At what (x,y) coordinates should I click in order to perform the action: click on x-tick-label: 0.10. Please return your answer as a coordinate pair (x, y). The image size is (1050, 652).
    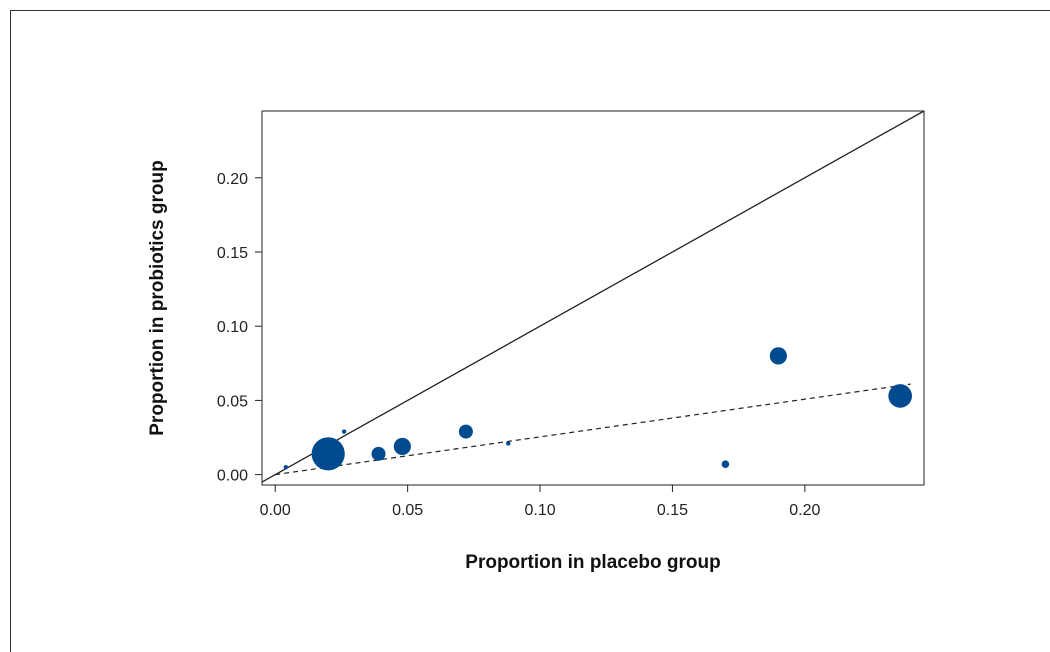
    Looking at the image, I should click on (539, 510).